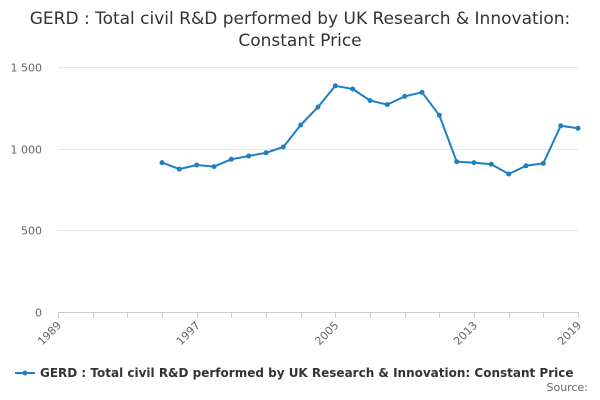 The width and height of the screenshot is (600, 400). Describe the element at coordinates (188, 333) in the screenshot. I see `x-tick-label: 1997` at that location.